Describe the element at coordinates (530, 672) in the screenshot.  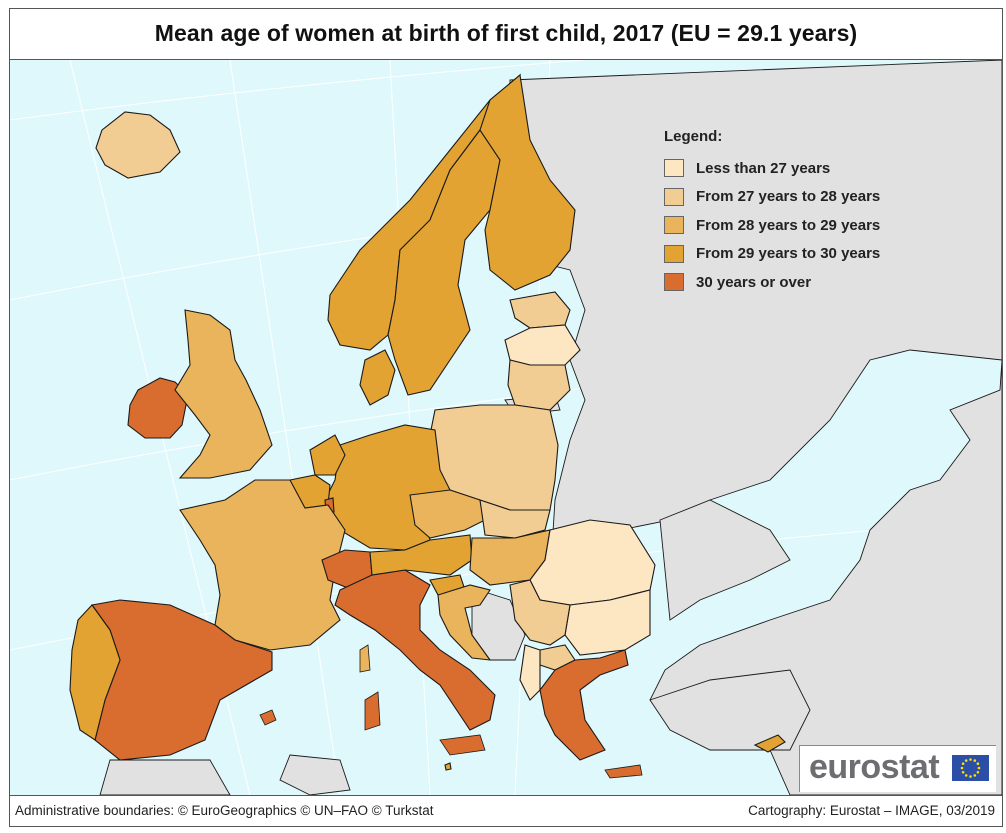
I see `region-albania` at that location.